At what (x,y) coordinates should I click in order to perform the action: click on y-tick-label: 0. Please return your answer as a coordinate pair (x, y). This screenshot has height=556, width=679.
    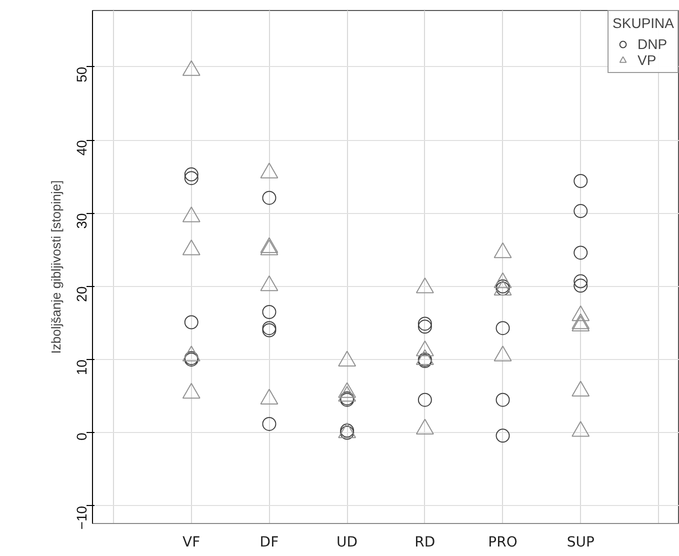
    Looking at the image, I should click on (82, 436).